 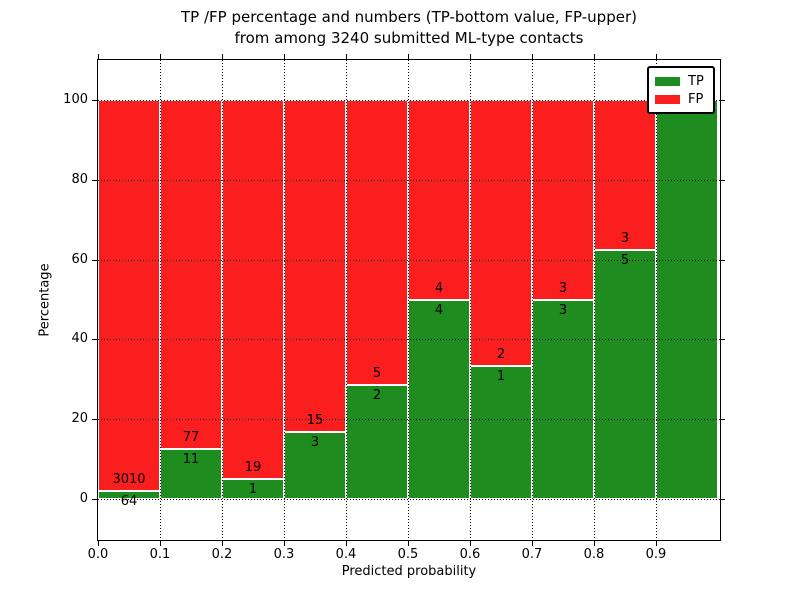 I want to click on fp-count-label: 77, so click(x=191, y=438).